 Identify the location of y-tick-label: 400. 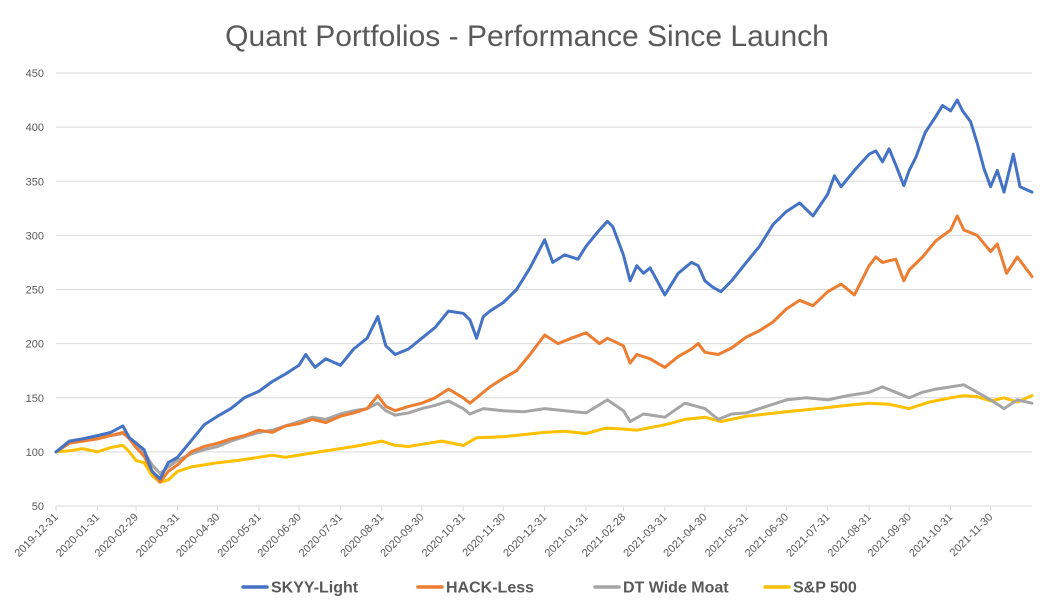
(35, 128).